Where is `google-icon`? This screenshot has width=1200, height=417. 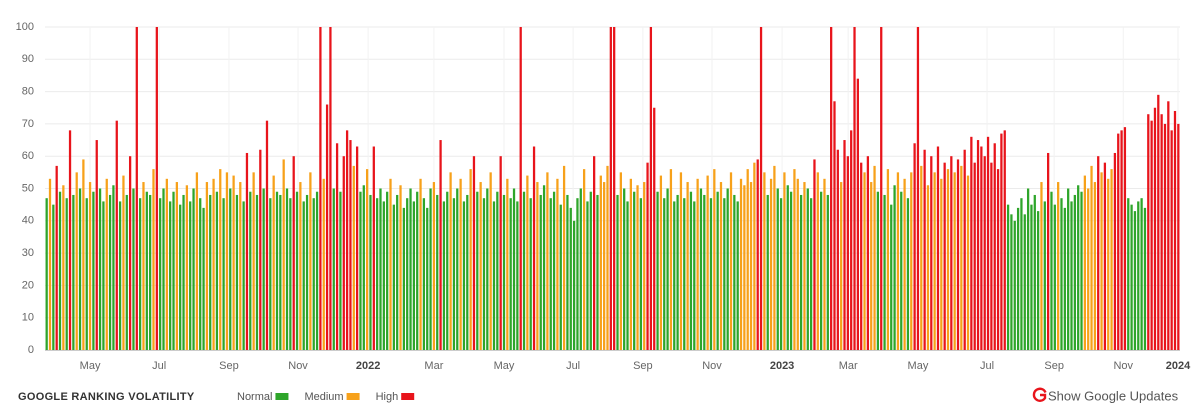 google-icon is located at coordinates (1039, 394).